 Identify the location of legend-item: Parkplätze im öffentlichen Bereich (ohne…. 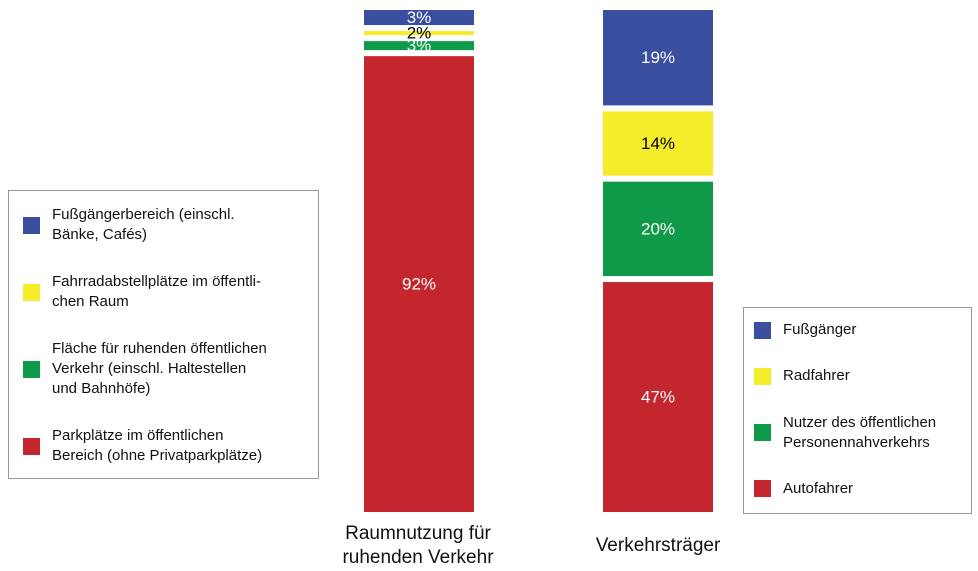
(165, 446).